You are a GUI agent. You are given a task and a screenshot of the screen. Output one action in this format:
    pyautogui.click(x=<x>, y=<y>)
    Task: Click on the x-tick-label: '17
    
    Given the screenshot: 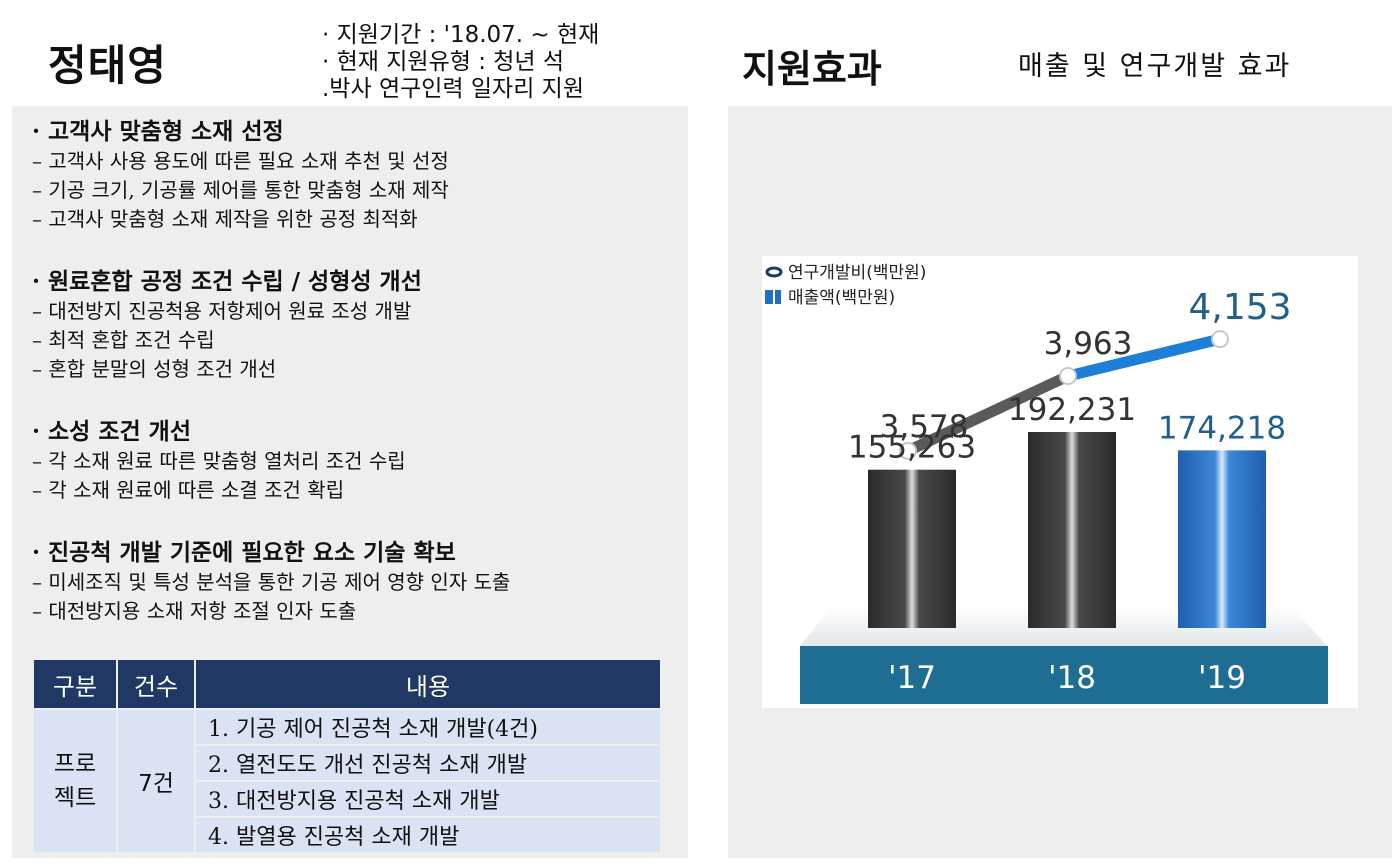 What is the action you would take?
    pyautogui.click(x=912, y=678)
    